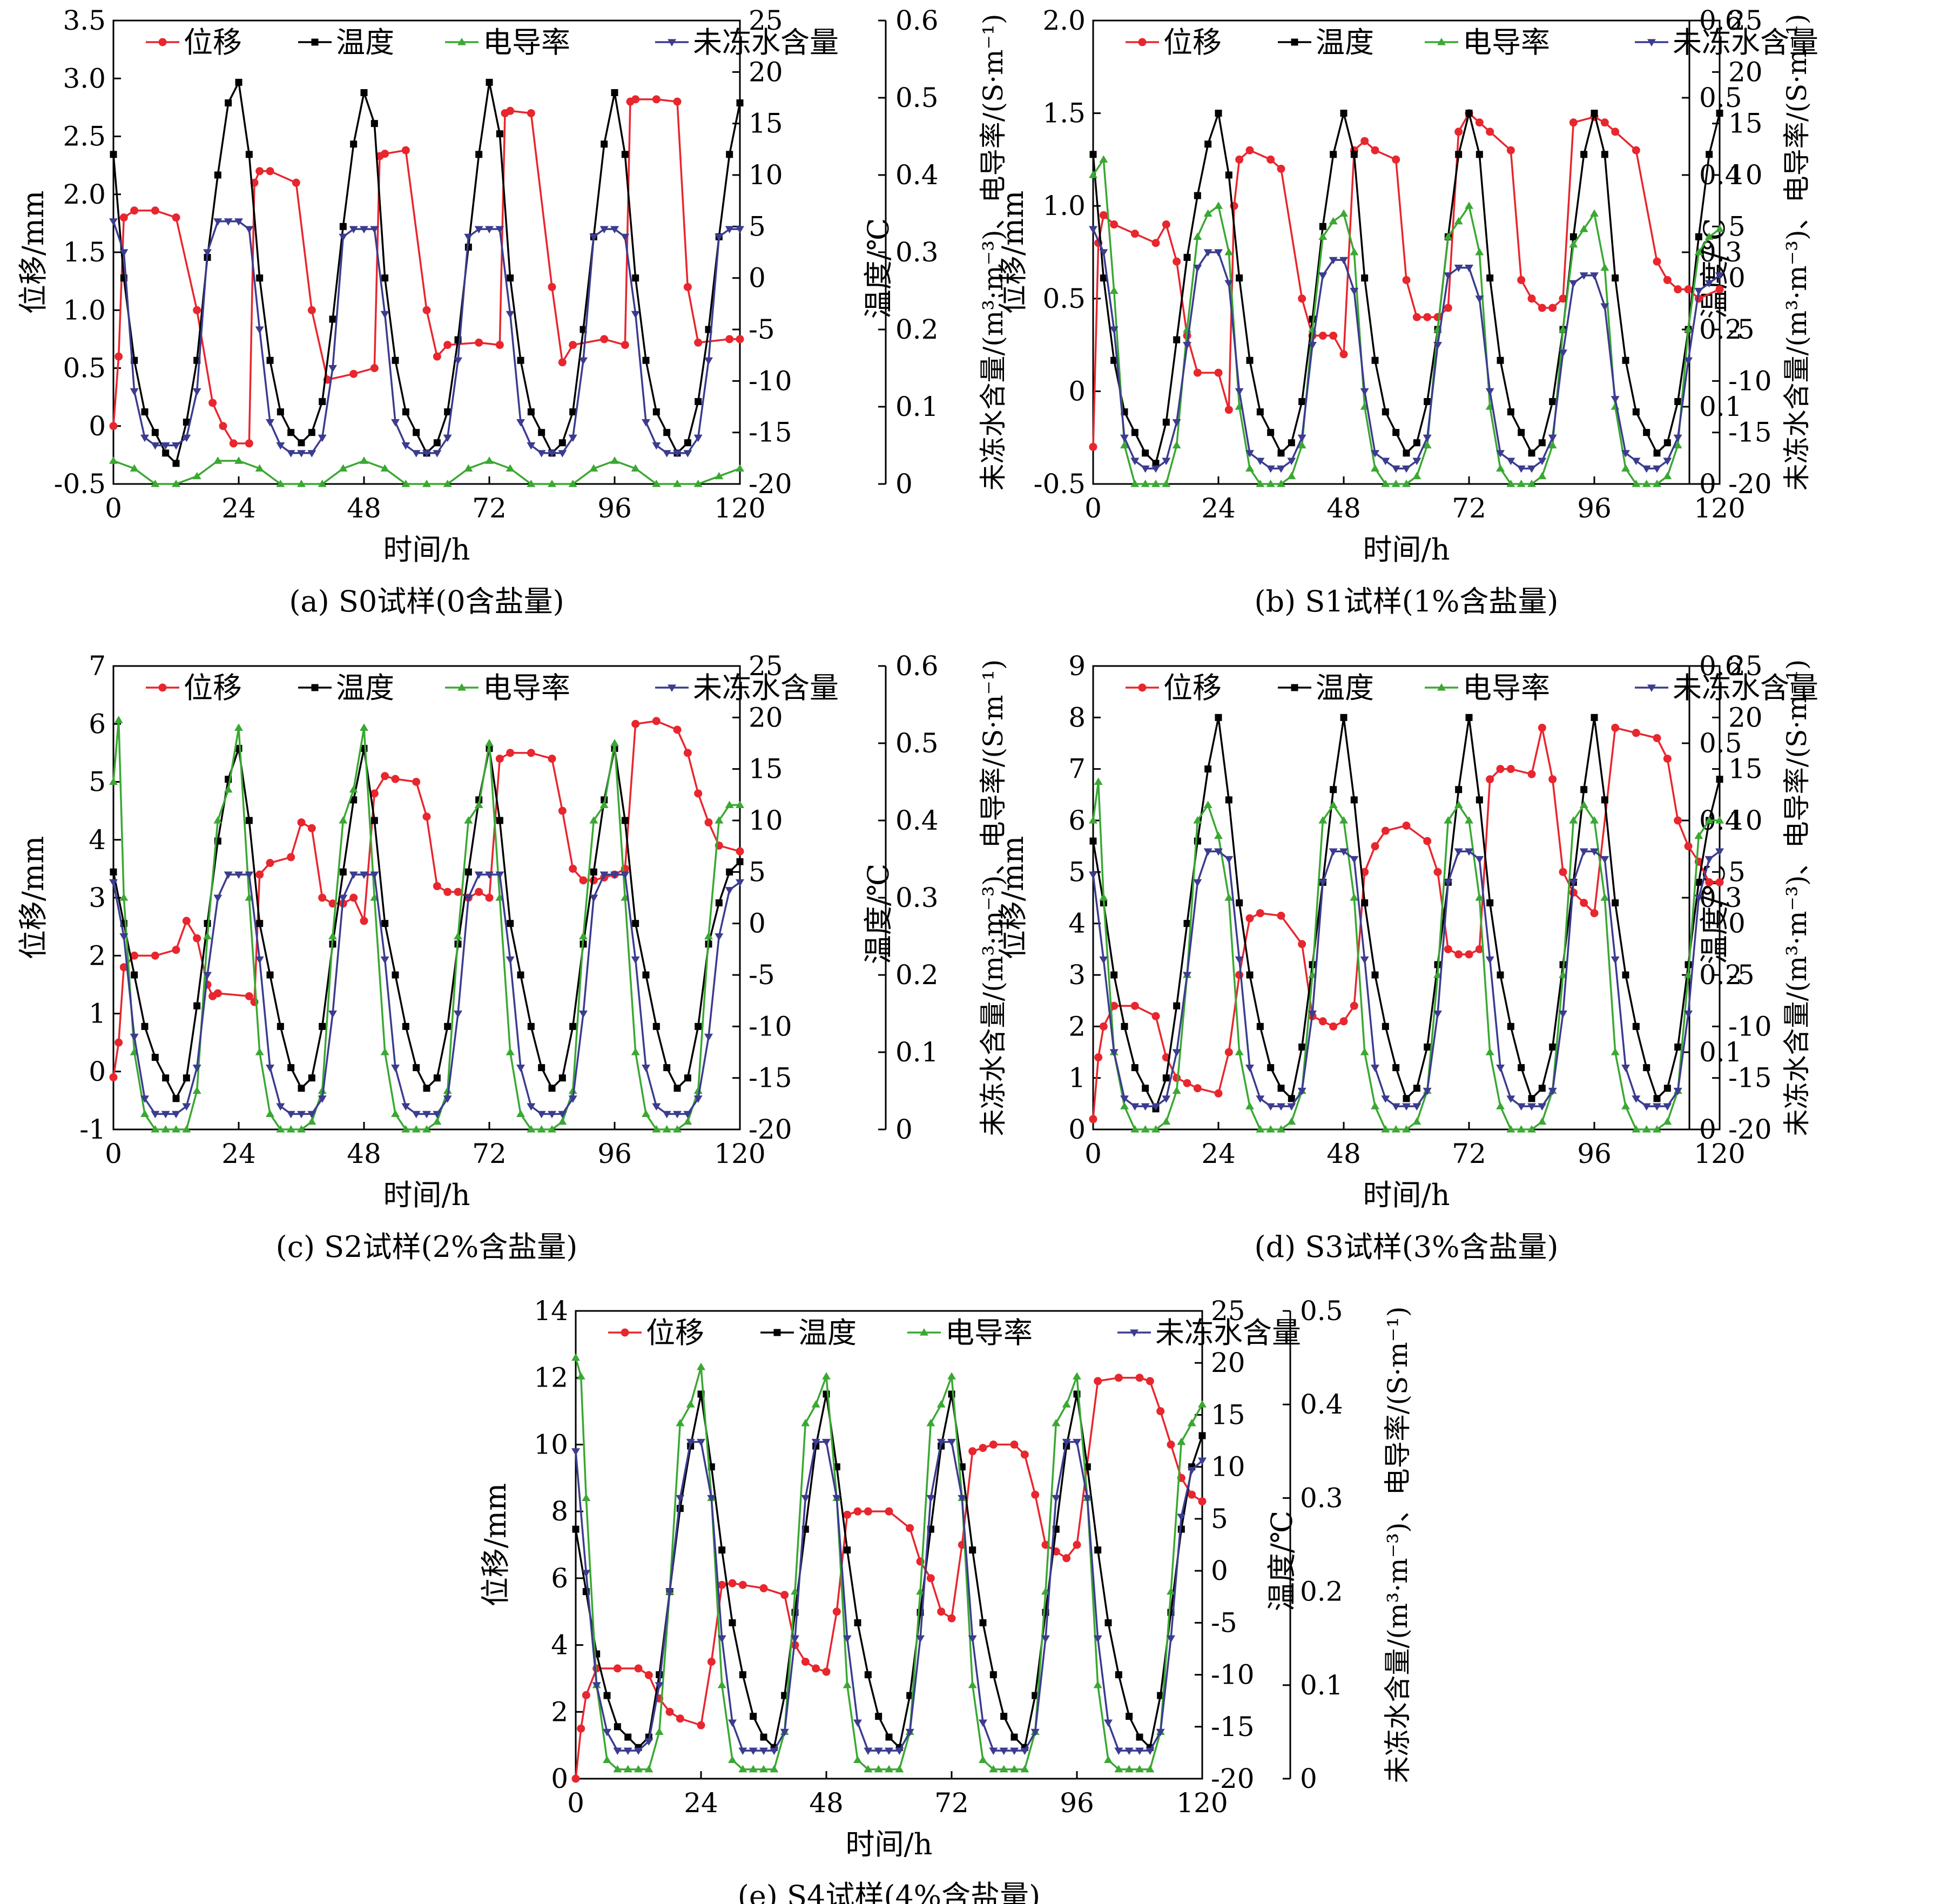 This screenshot has height=1904, width=1947. Describe the element at coordinates (757, 924) in the screenshot. I see `y-temp-tick-label: 0` at that location.